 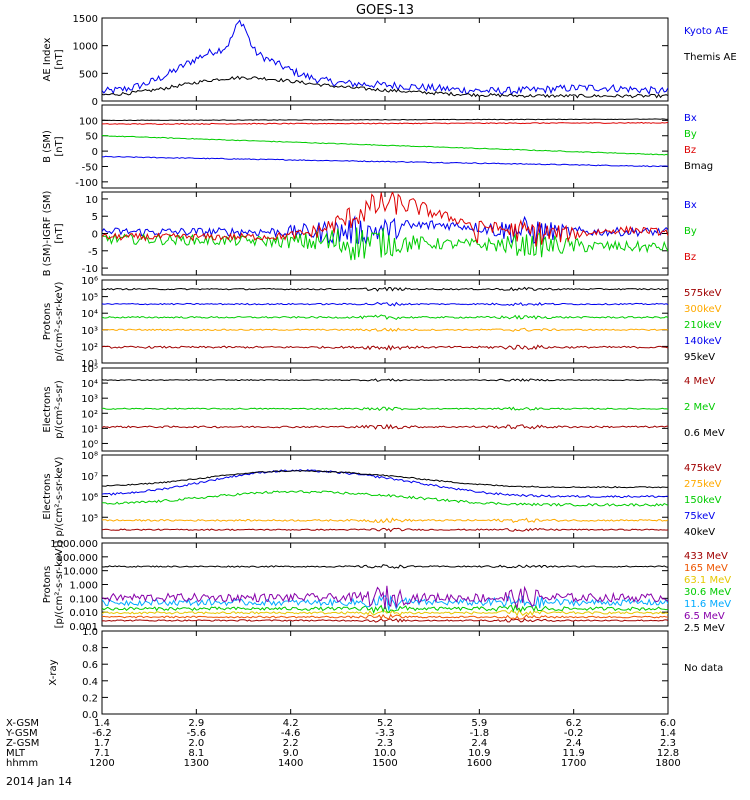 I want to click on series-line-11.6-mev, so click(x=385, y=602).